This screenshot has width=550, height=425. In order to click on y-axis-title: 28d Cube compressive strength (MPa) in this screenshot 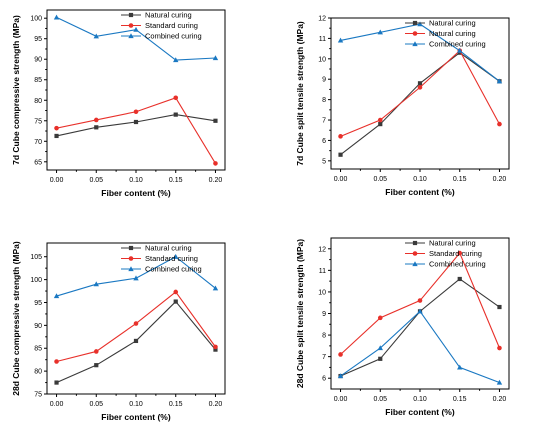, I will do `click(16, 318)`.